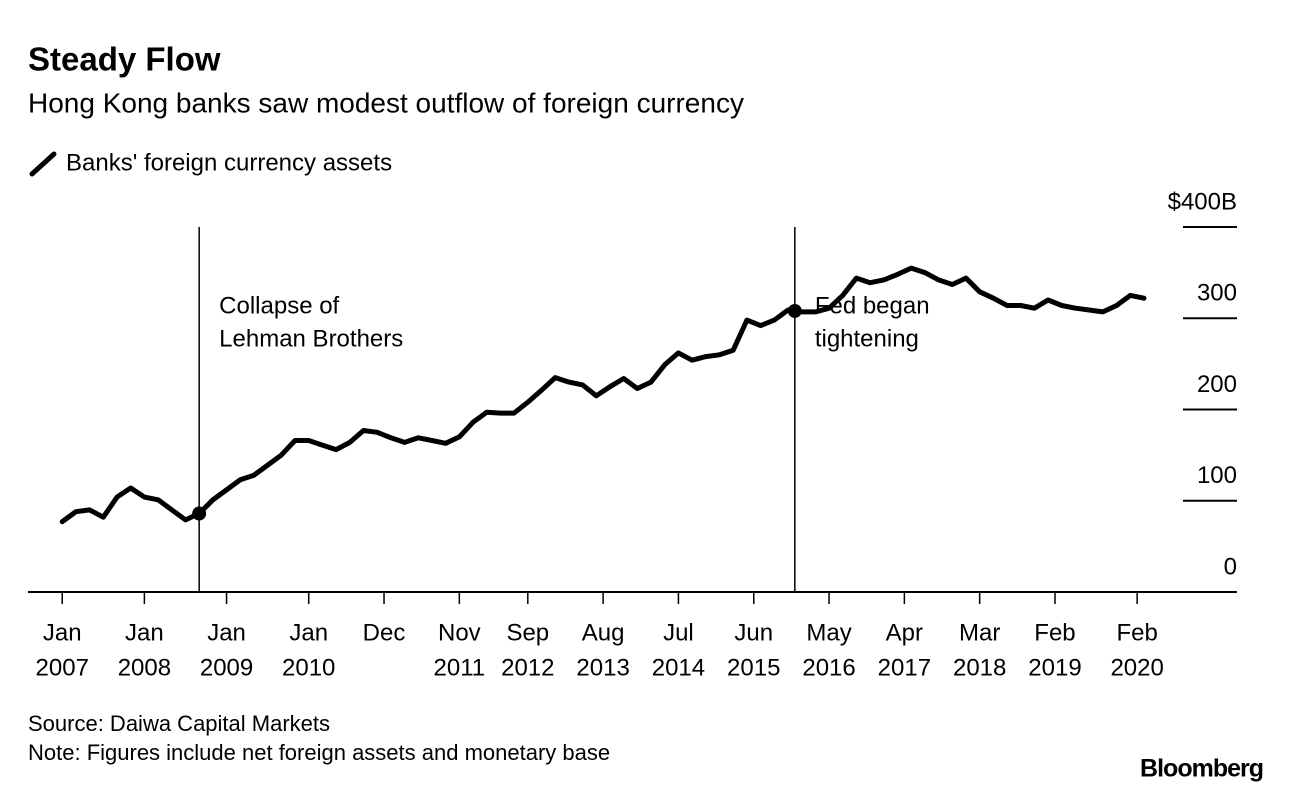 This screenshot has height=794, width=1292. I want to click on x-tick-label: Dec, so click(384, 632).